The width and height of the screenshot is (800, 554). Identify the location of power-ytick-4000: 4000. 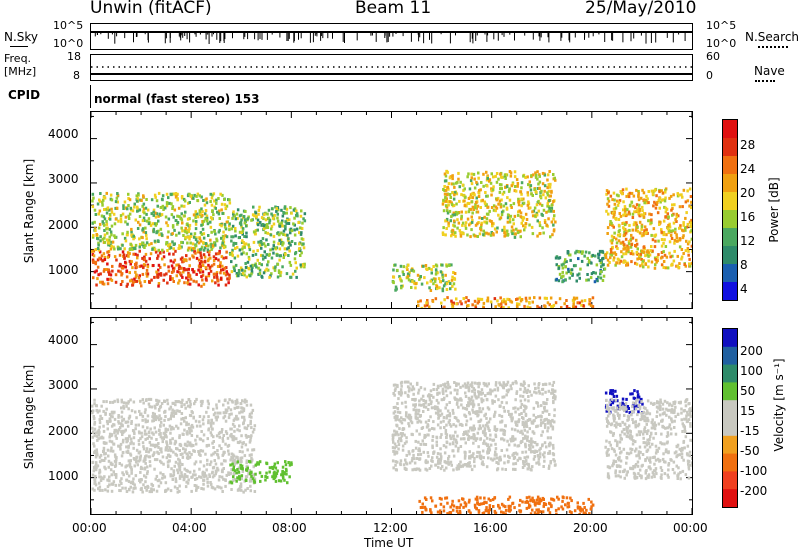
(63, 134).